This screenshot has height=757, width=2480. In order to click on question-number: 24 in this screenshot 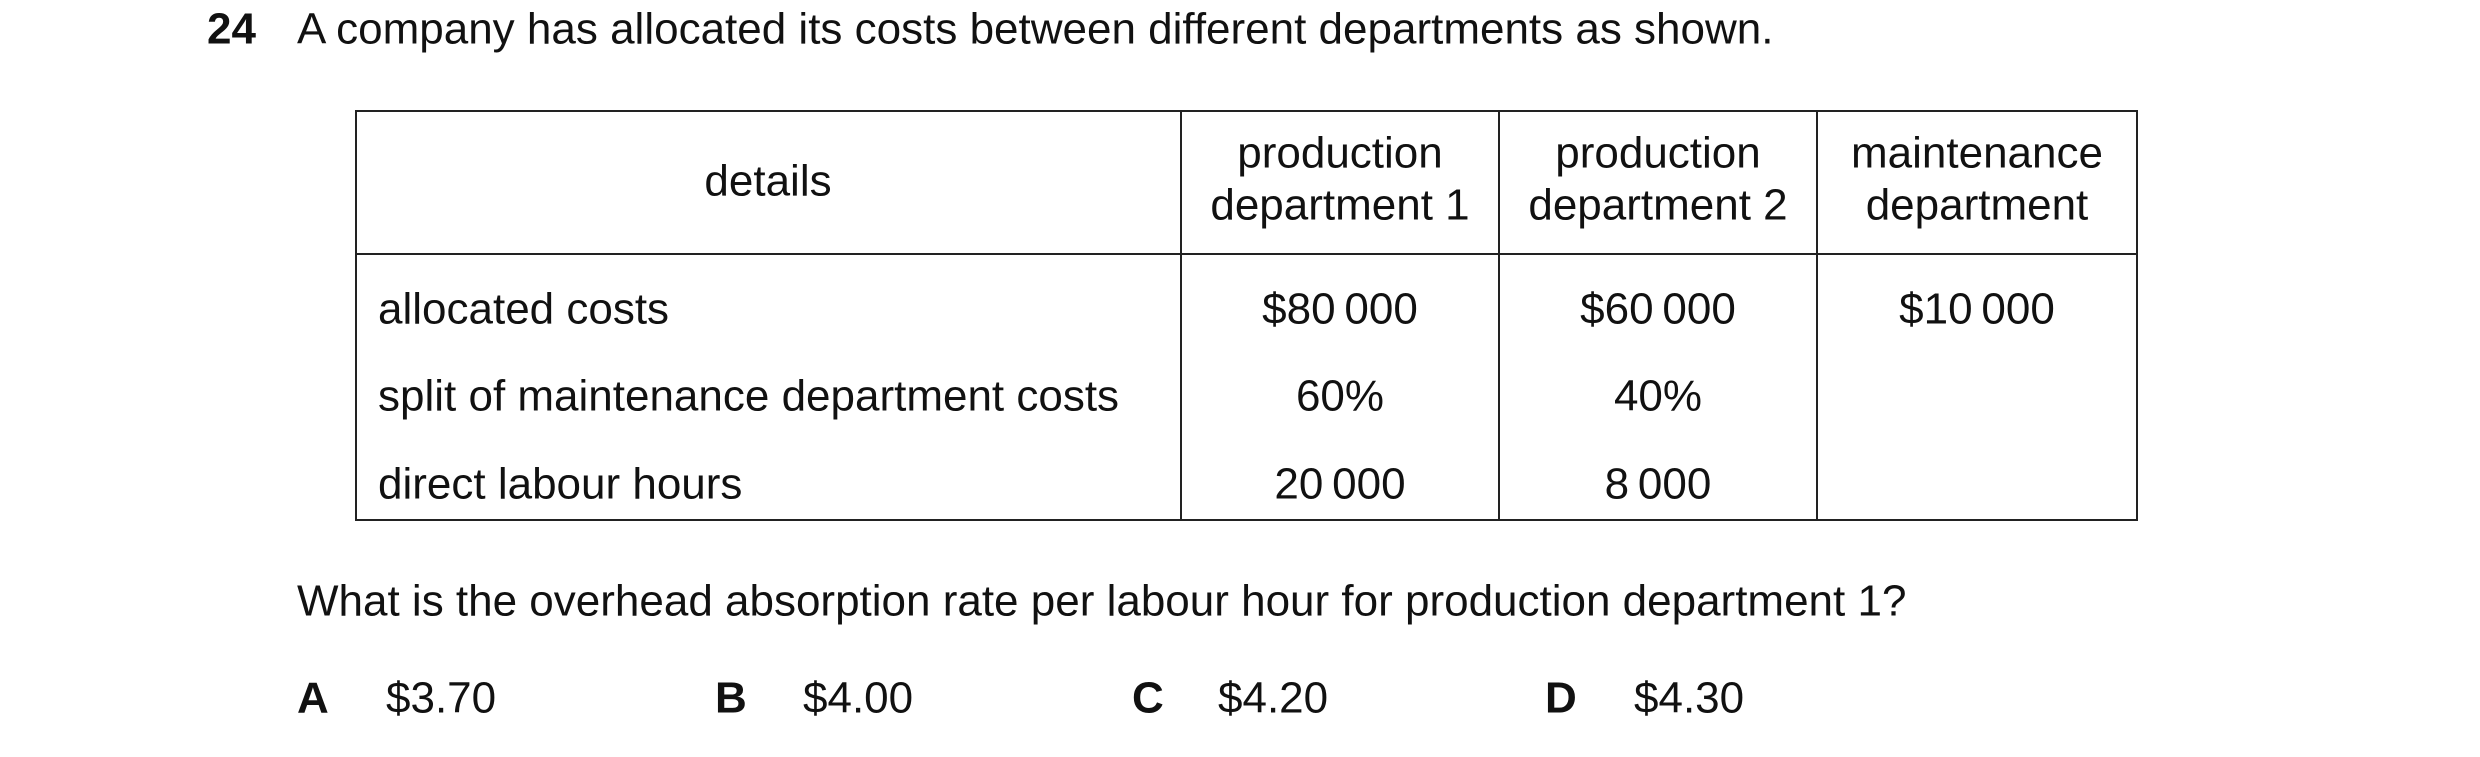, I will do `click(231, 29)`.